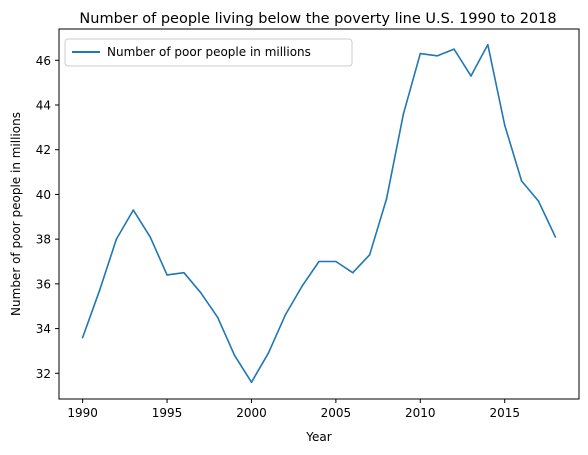 The height and width of the screenshot is (455, 588). I want to click on legend: Number of poor people in millions, so click(208, 52).